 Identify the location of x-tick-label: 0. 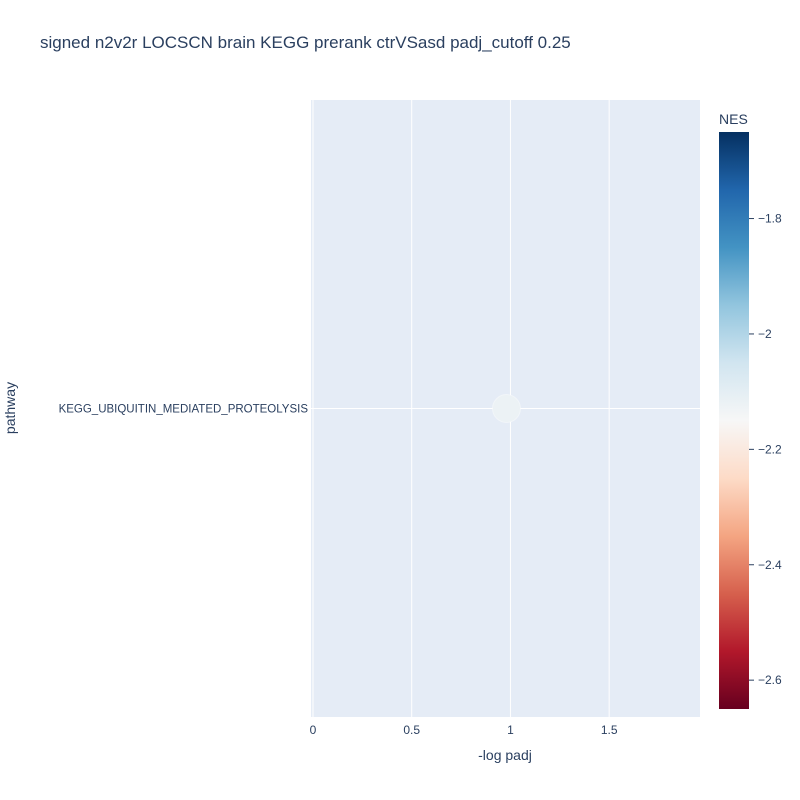
(313, 730).